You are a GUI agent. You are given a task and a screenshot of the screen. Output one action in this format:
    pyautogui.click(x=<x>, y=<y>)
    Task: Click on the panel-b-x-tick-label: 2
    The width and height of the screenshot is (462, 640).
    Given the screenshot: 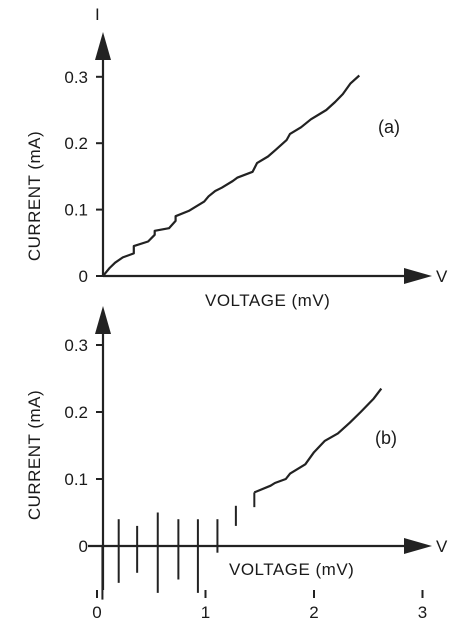 What is the action you would take?
    pyautogui.click(x=313, y=612)
    